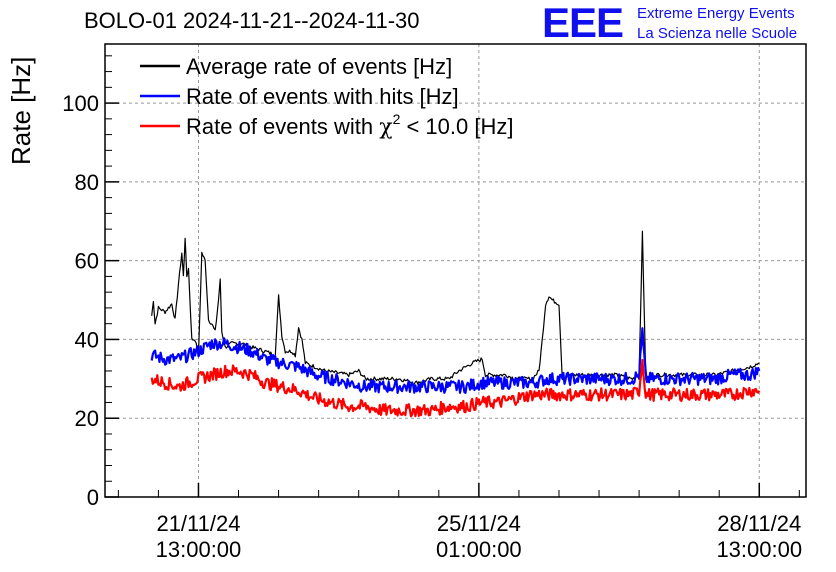 Image resolution: width=836 pixels, height=572 pixels. Describe the element at coordinates (80, 103) in the screenshot. I see `y-tick-label: 100` at that location.